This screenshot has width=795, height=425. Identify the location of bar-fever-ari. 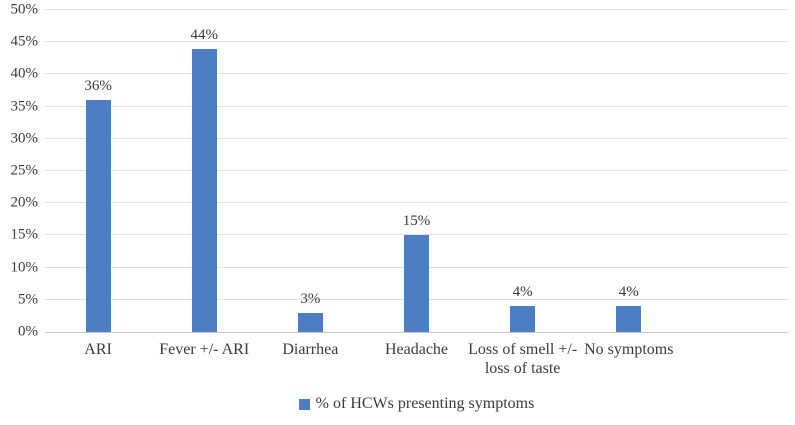
(204, 190).